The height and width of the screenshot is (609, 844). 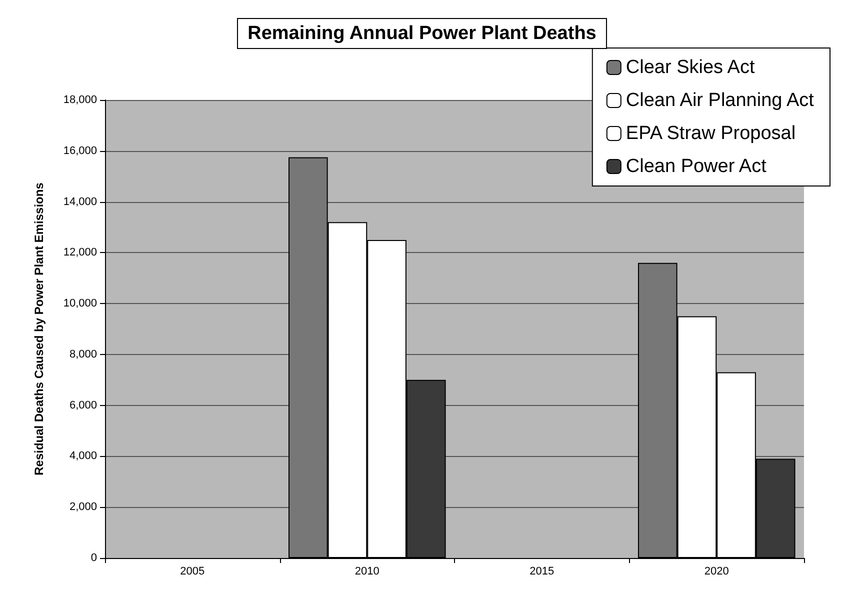 I want to click on x-tick-label: 2020, so click(x=716, y=572).